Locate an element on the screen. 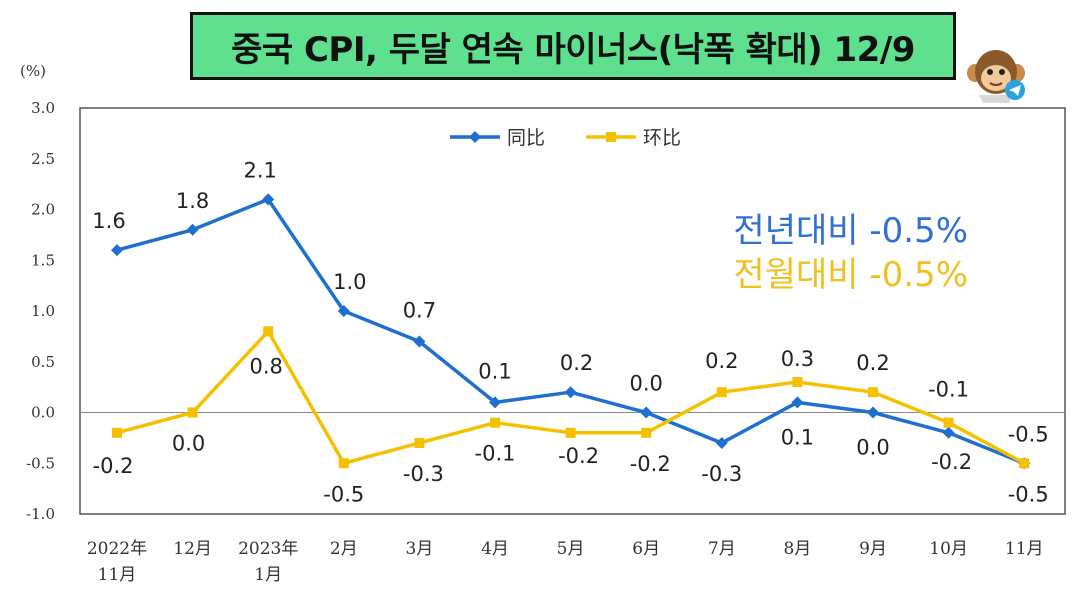 The image size is (1080, 615). monkey-telegram-icon is located at coordinates (996, 76).